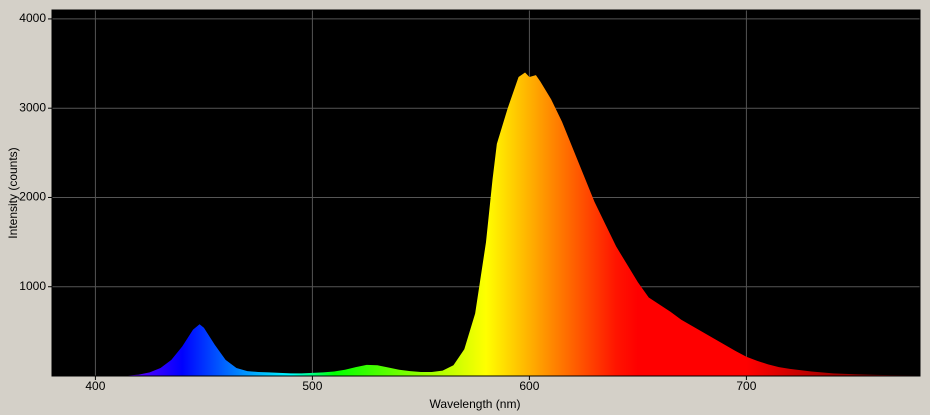  I want to click on y-axis-label: Intensity (counts), so click(13, 192).